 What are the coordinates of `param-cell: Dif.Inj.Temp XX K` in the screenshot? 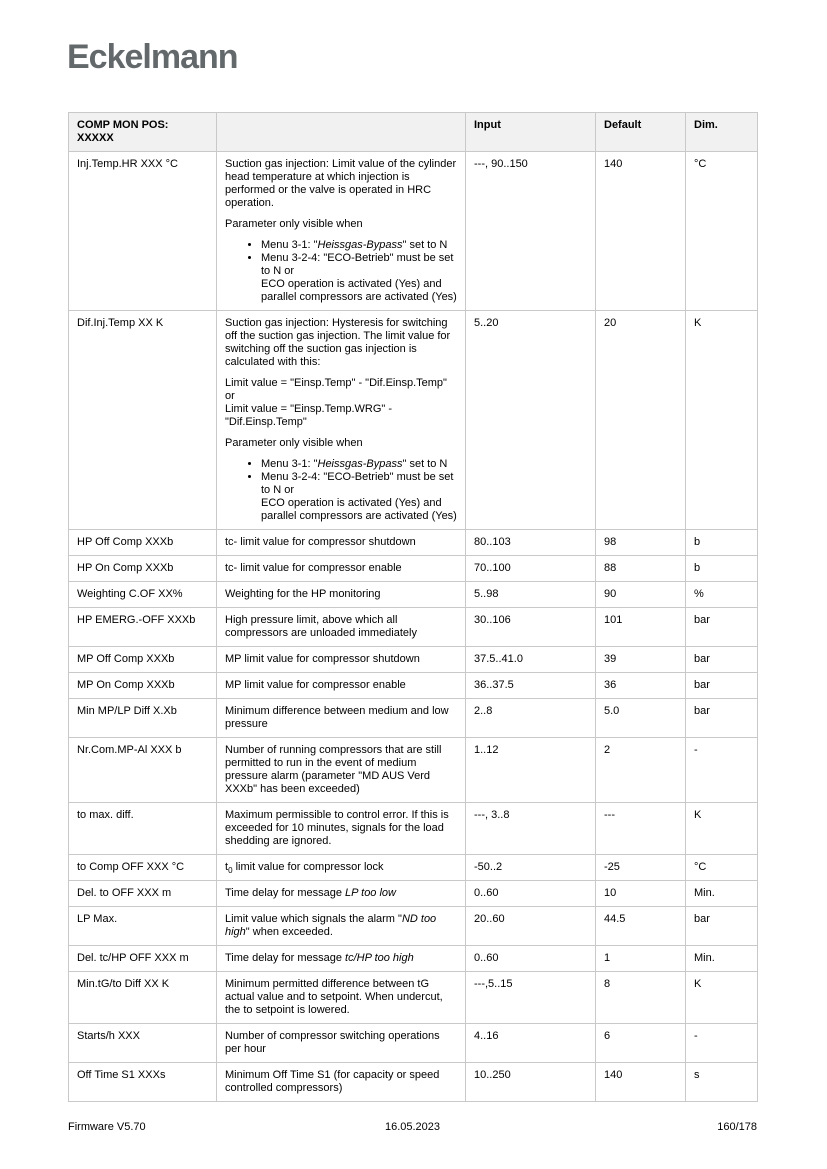 It's located at (142, 420).